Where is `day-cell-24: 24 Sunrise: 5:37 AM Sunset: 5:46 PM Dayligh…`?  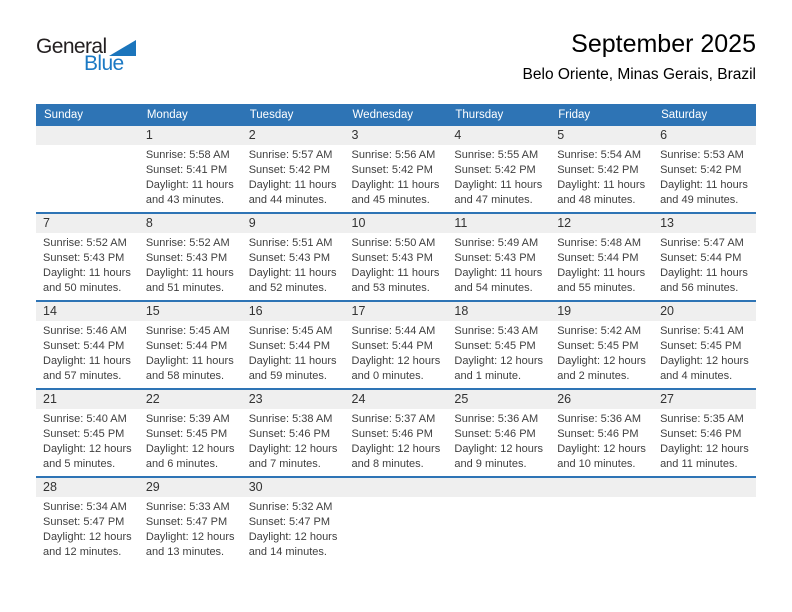
day-cell-24: 24 Sunrise: 5:37 AM Sunset: 5:46 PM Dayligh… is located at coordinates (396, 432).